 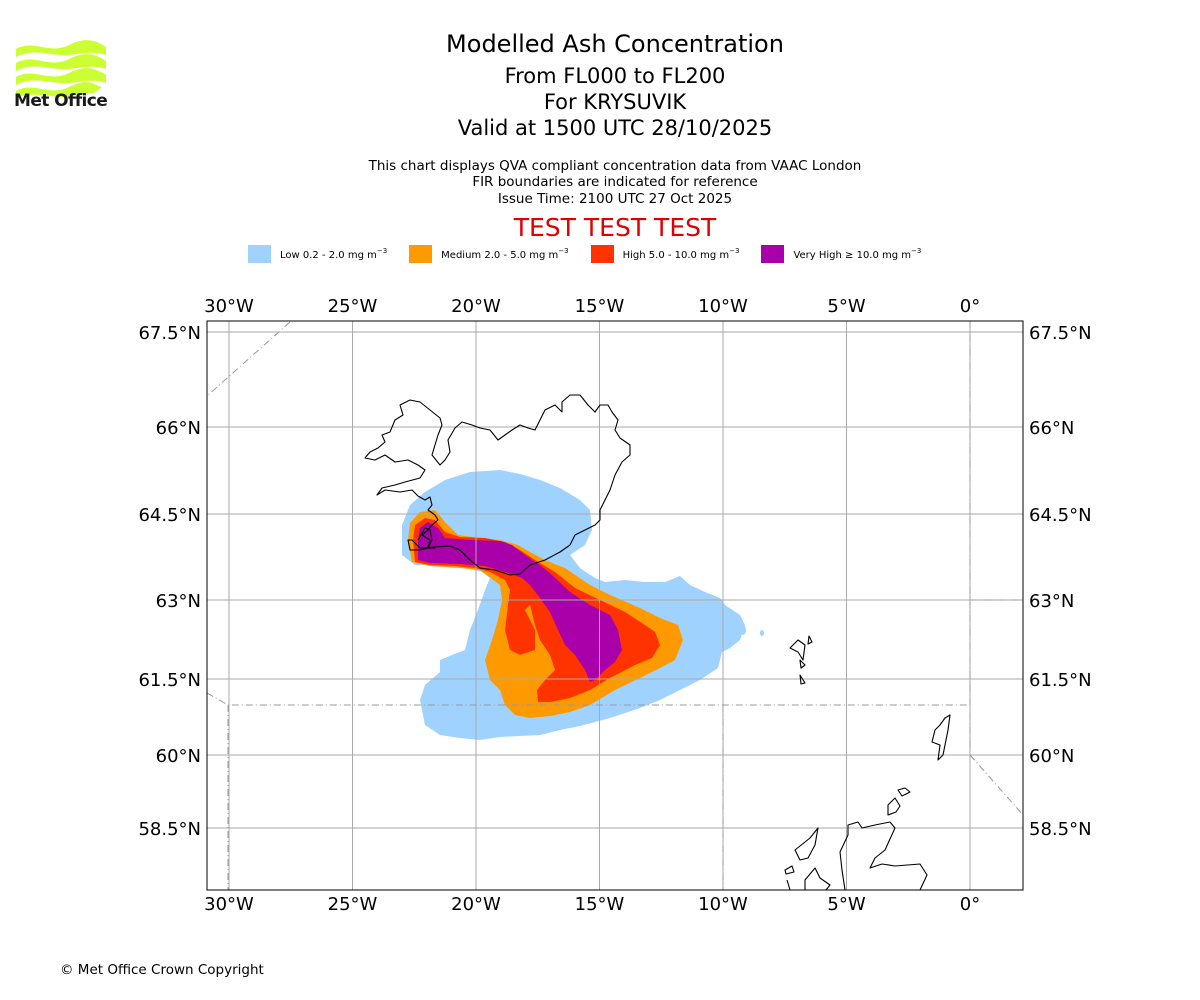 What do you see at coordinates (970, 904) in the screenshot?
I see `lon-tick-label-bottom: 0°` at bounding box center [970, 904].